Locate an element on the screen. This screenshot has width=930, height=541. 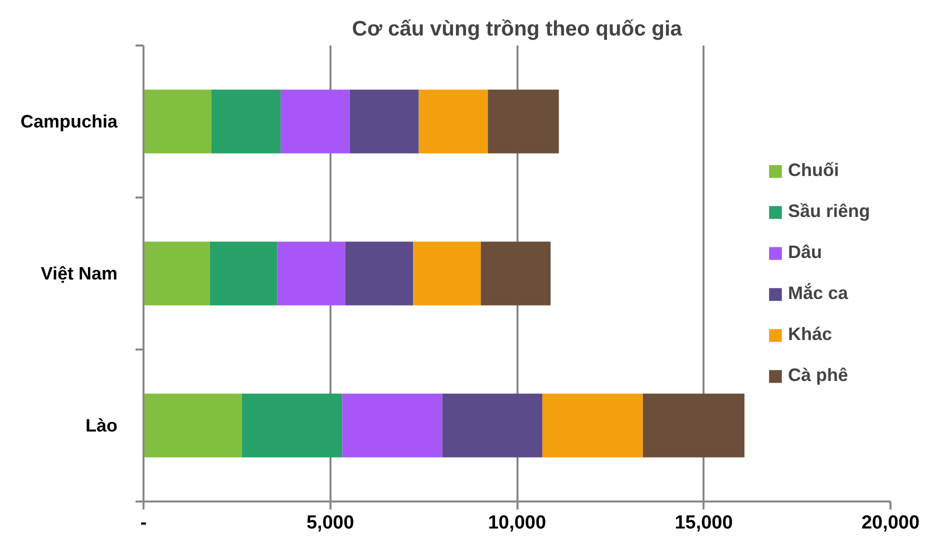
y-tick-label: Lào is located at coordinates (102, 426).